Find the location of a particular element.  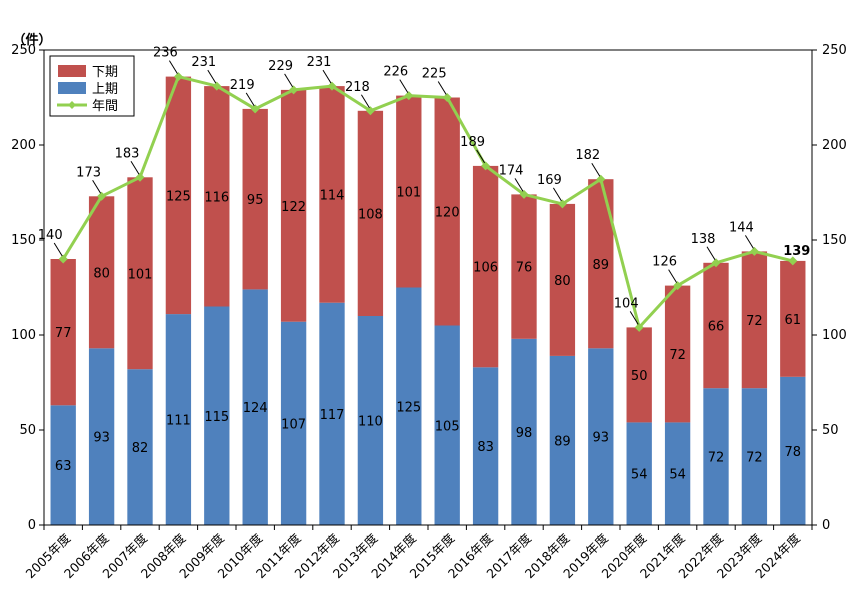

data-label-second-half: 114 is located at coordinates (332, 195).